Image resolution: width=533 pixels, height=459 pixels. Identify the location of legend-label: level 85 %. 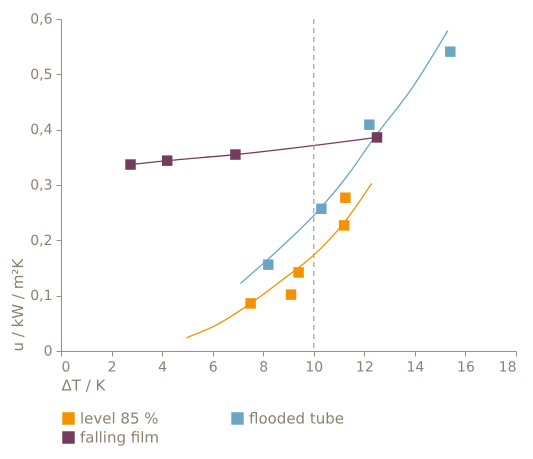
(119, 419).